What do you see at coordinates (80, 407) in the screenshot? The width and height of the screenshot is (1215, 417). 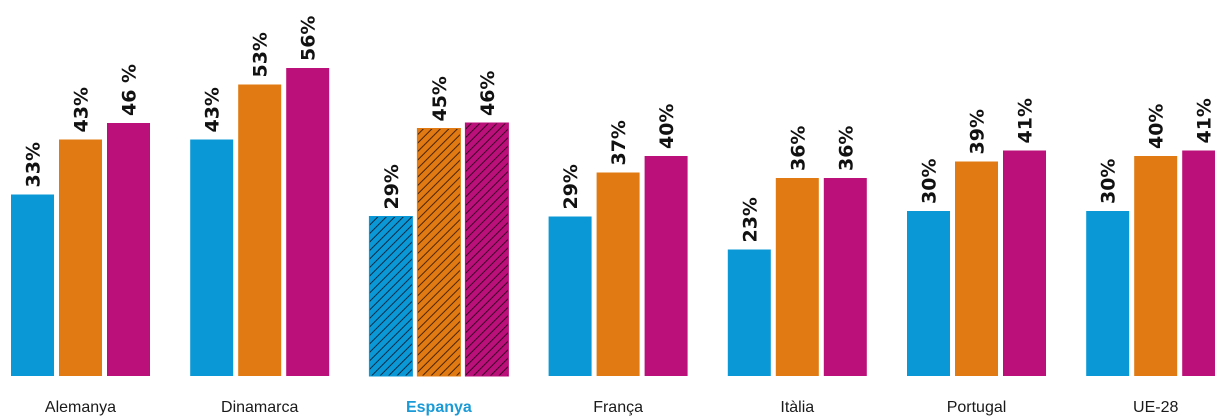 I see `category-label-Alemanya: Alemanya` at bounding box center [80, 407].